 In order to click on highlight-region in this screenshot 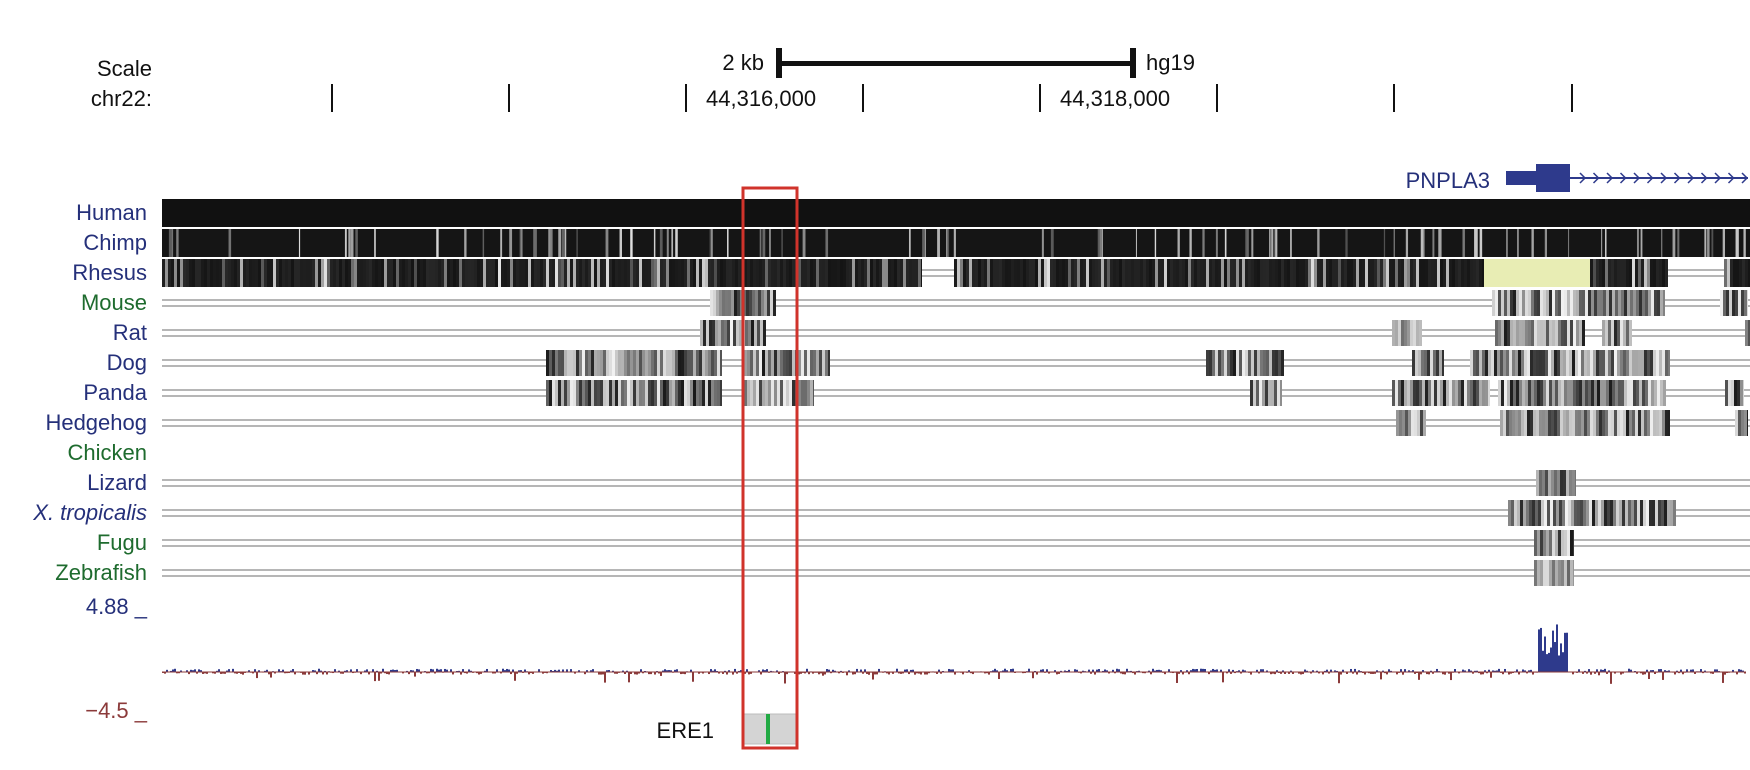, I will do `click(770, 468)`.